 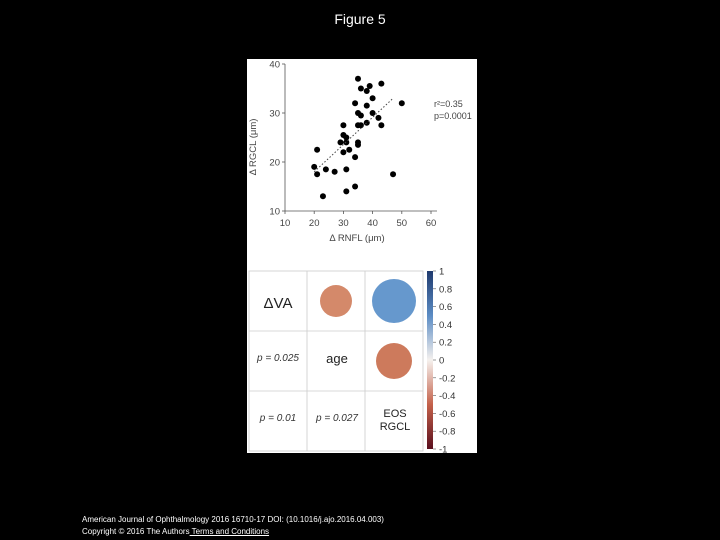 What do you see at coordinates (274, 163) in the screenshot?
I see `y-tick-label: 20` at bounding box center [274, 163].